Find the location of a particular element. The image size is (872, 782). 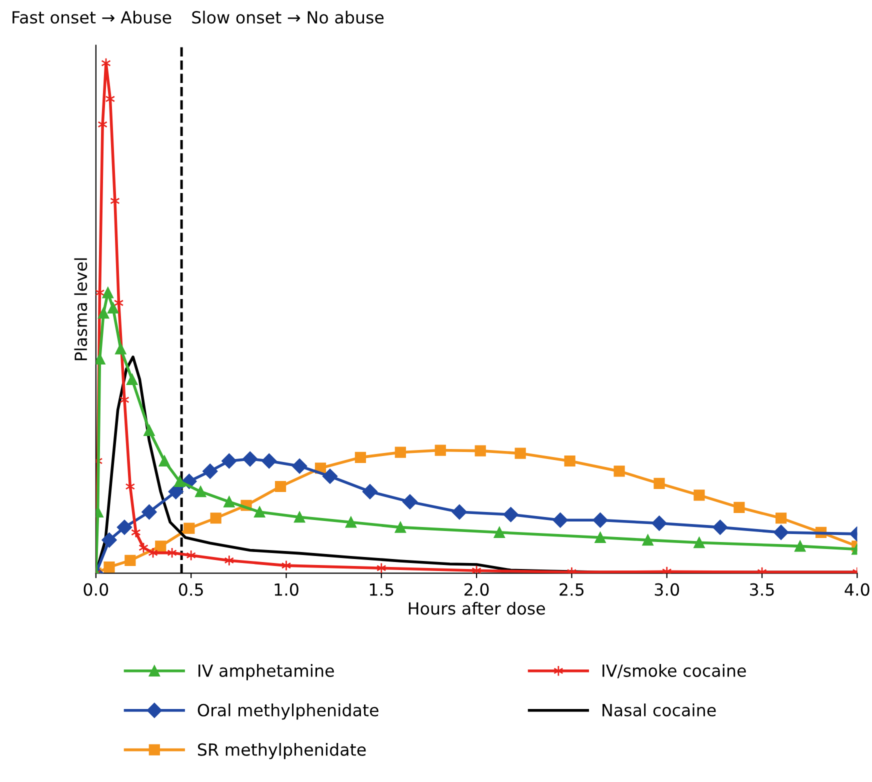

x-tick-label: 0.5 is located at coordinates (190, 589).